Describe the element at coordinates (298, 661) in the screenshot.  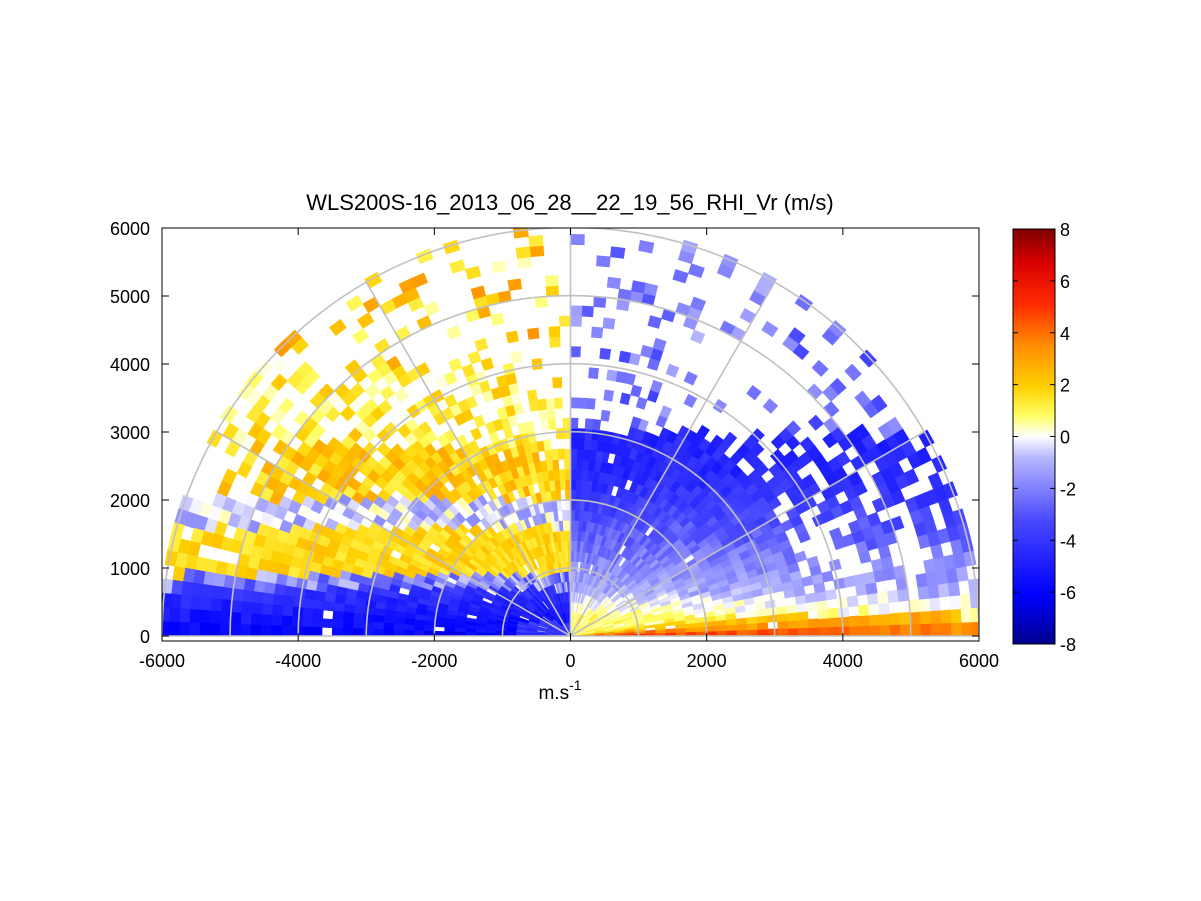
I see `x-tick-label: -4000` at that location.